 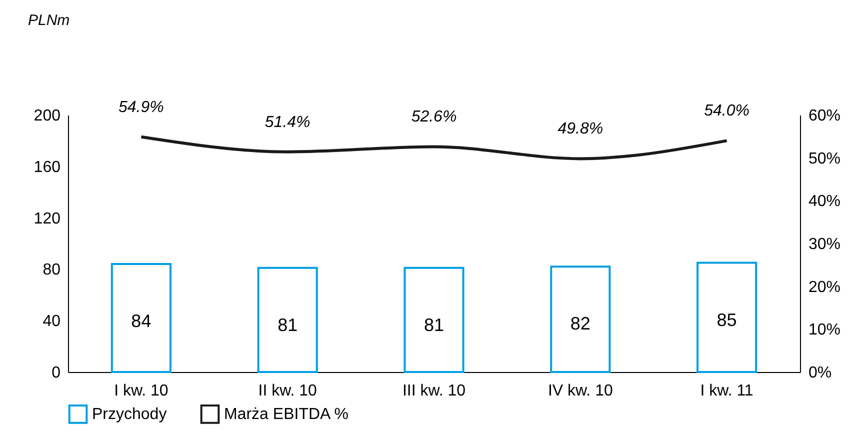 I want to click on x-tick-label: I kw. 11, so click(x=727, y=391).